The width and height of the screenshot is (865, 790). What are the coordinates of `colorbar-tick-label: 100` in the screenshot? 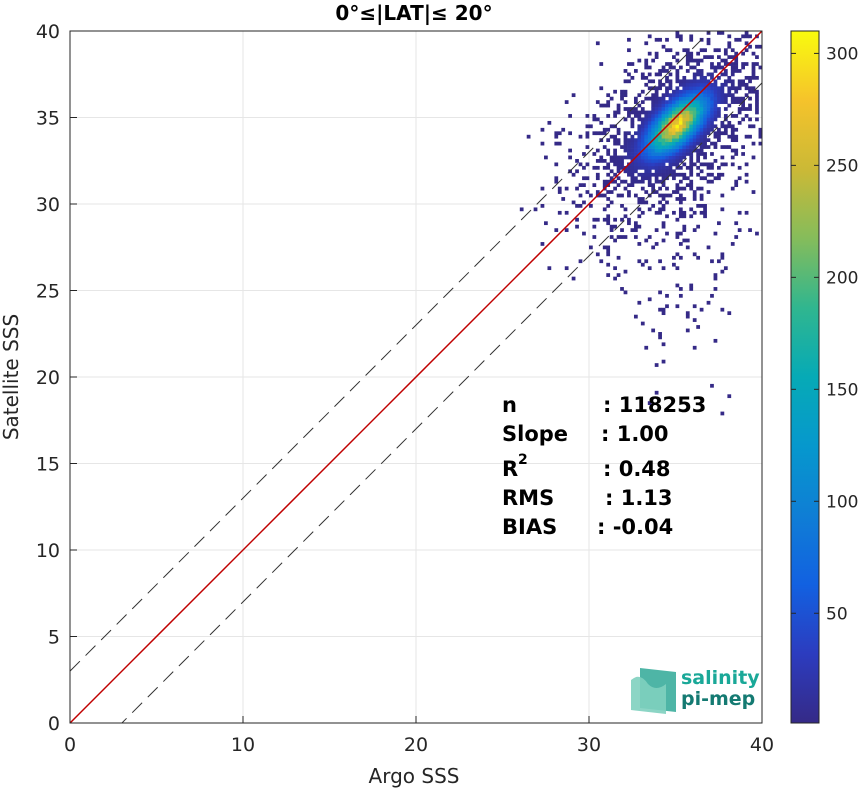 It's located at (842, 502).